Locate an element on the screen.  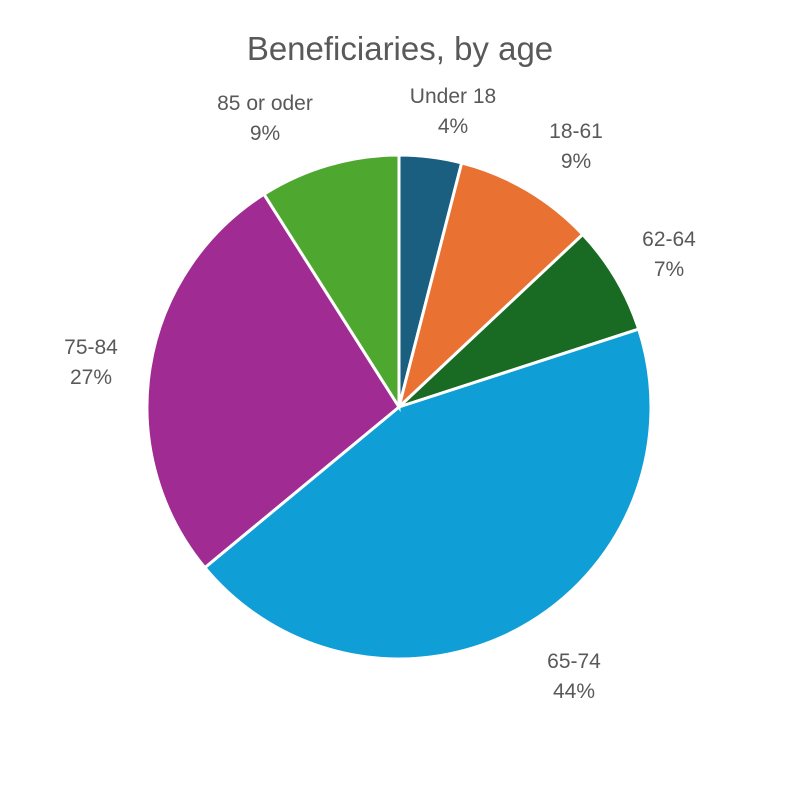
slice-label: 65-74 is located at coordinates (574, 661).